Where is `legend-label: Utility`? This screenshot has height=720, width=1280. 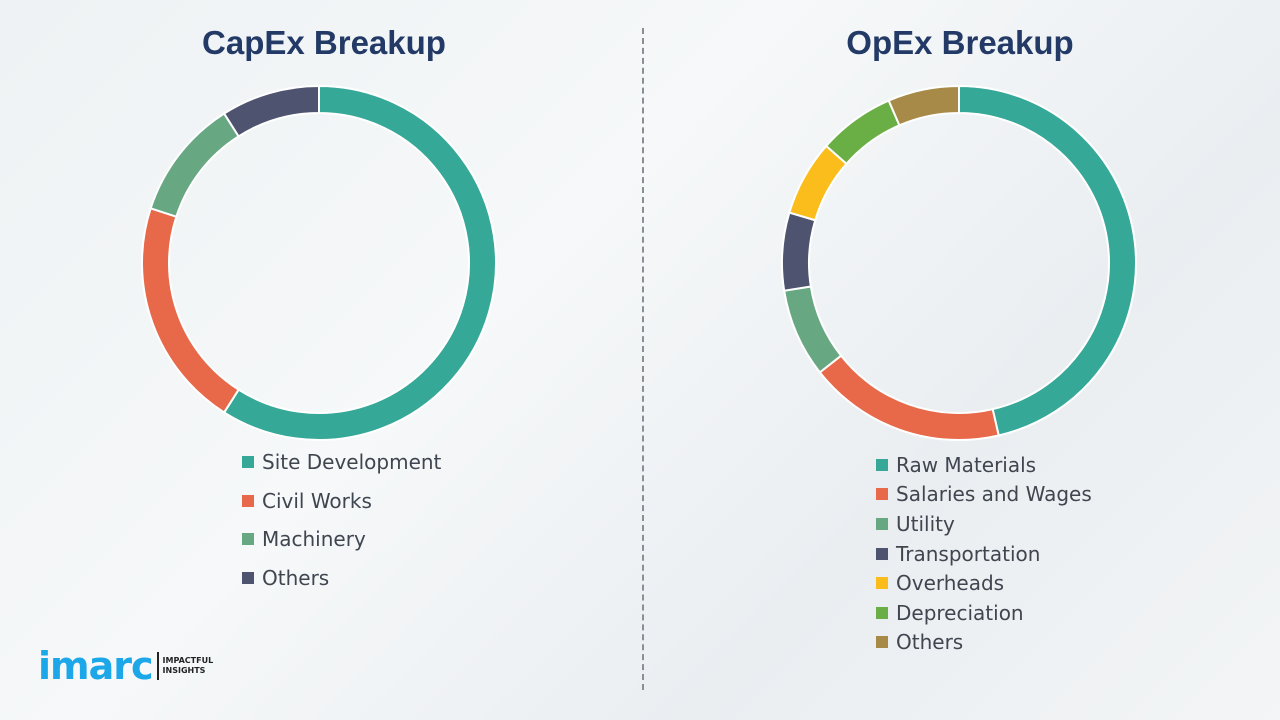 legend-label: Utility is located at coordinates (925, 523).